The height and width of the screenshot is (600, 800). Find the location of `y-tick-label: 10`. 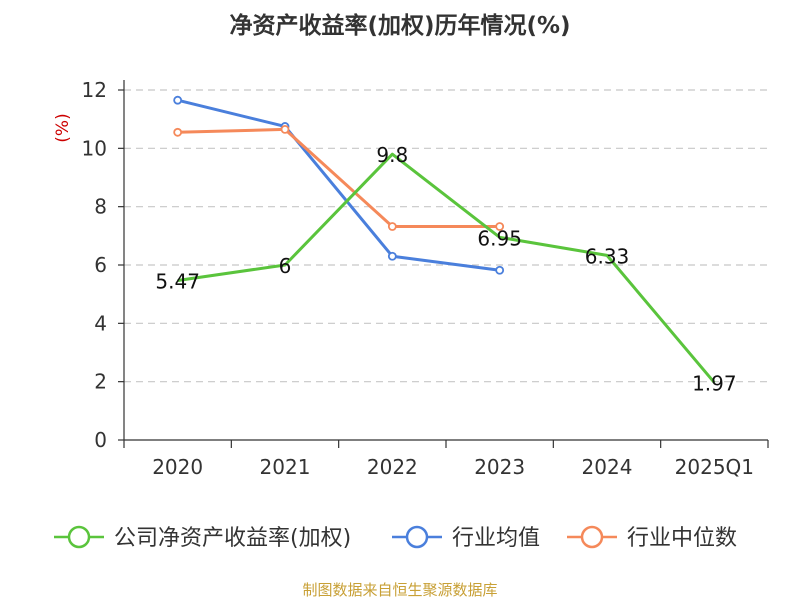

y-tick-label: 10 is located at coordinates (94, 148).